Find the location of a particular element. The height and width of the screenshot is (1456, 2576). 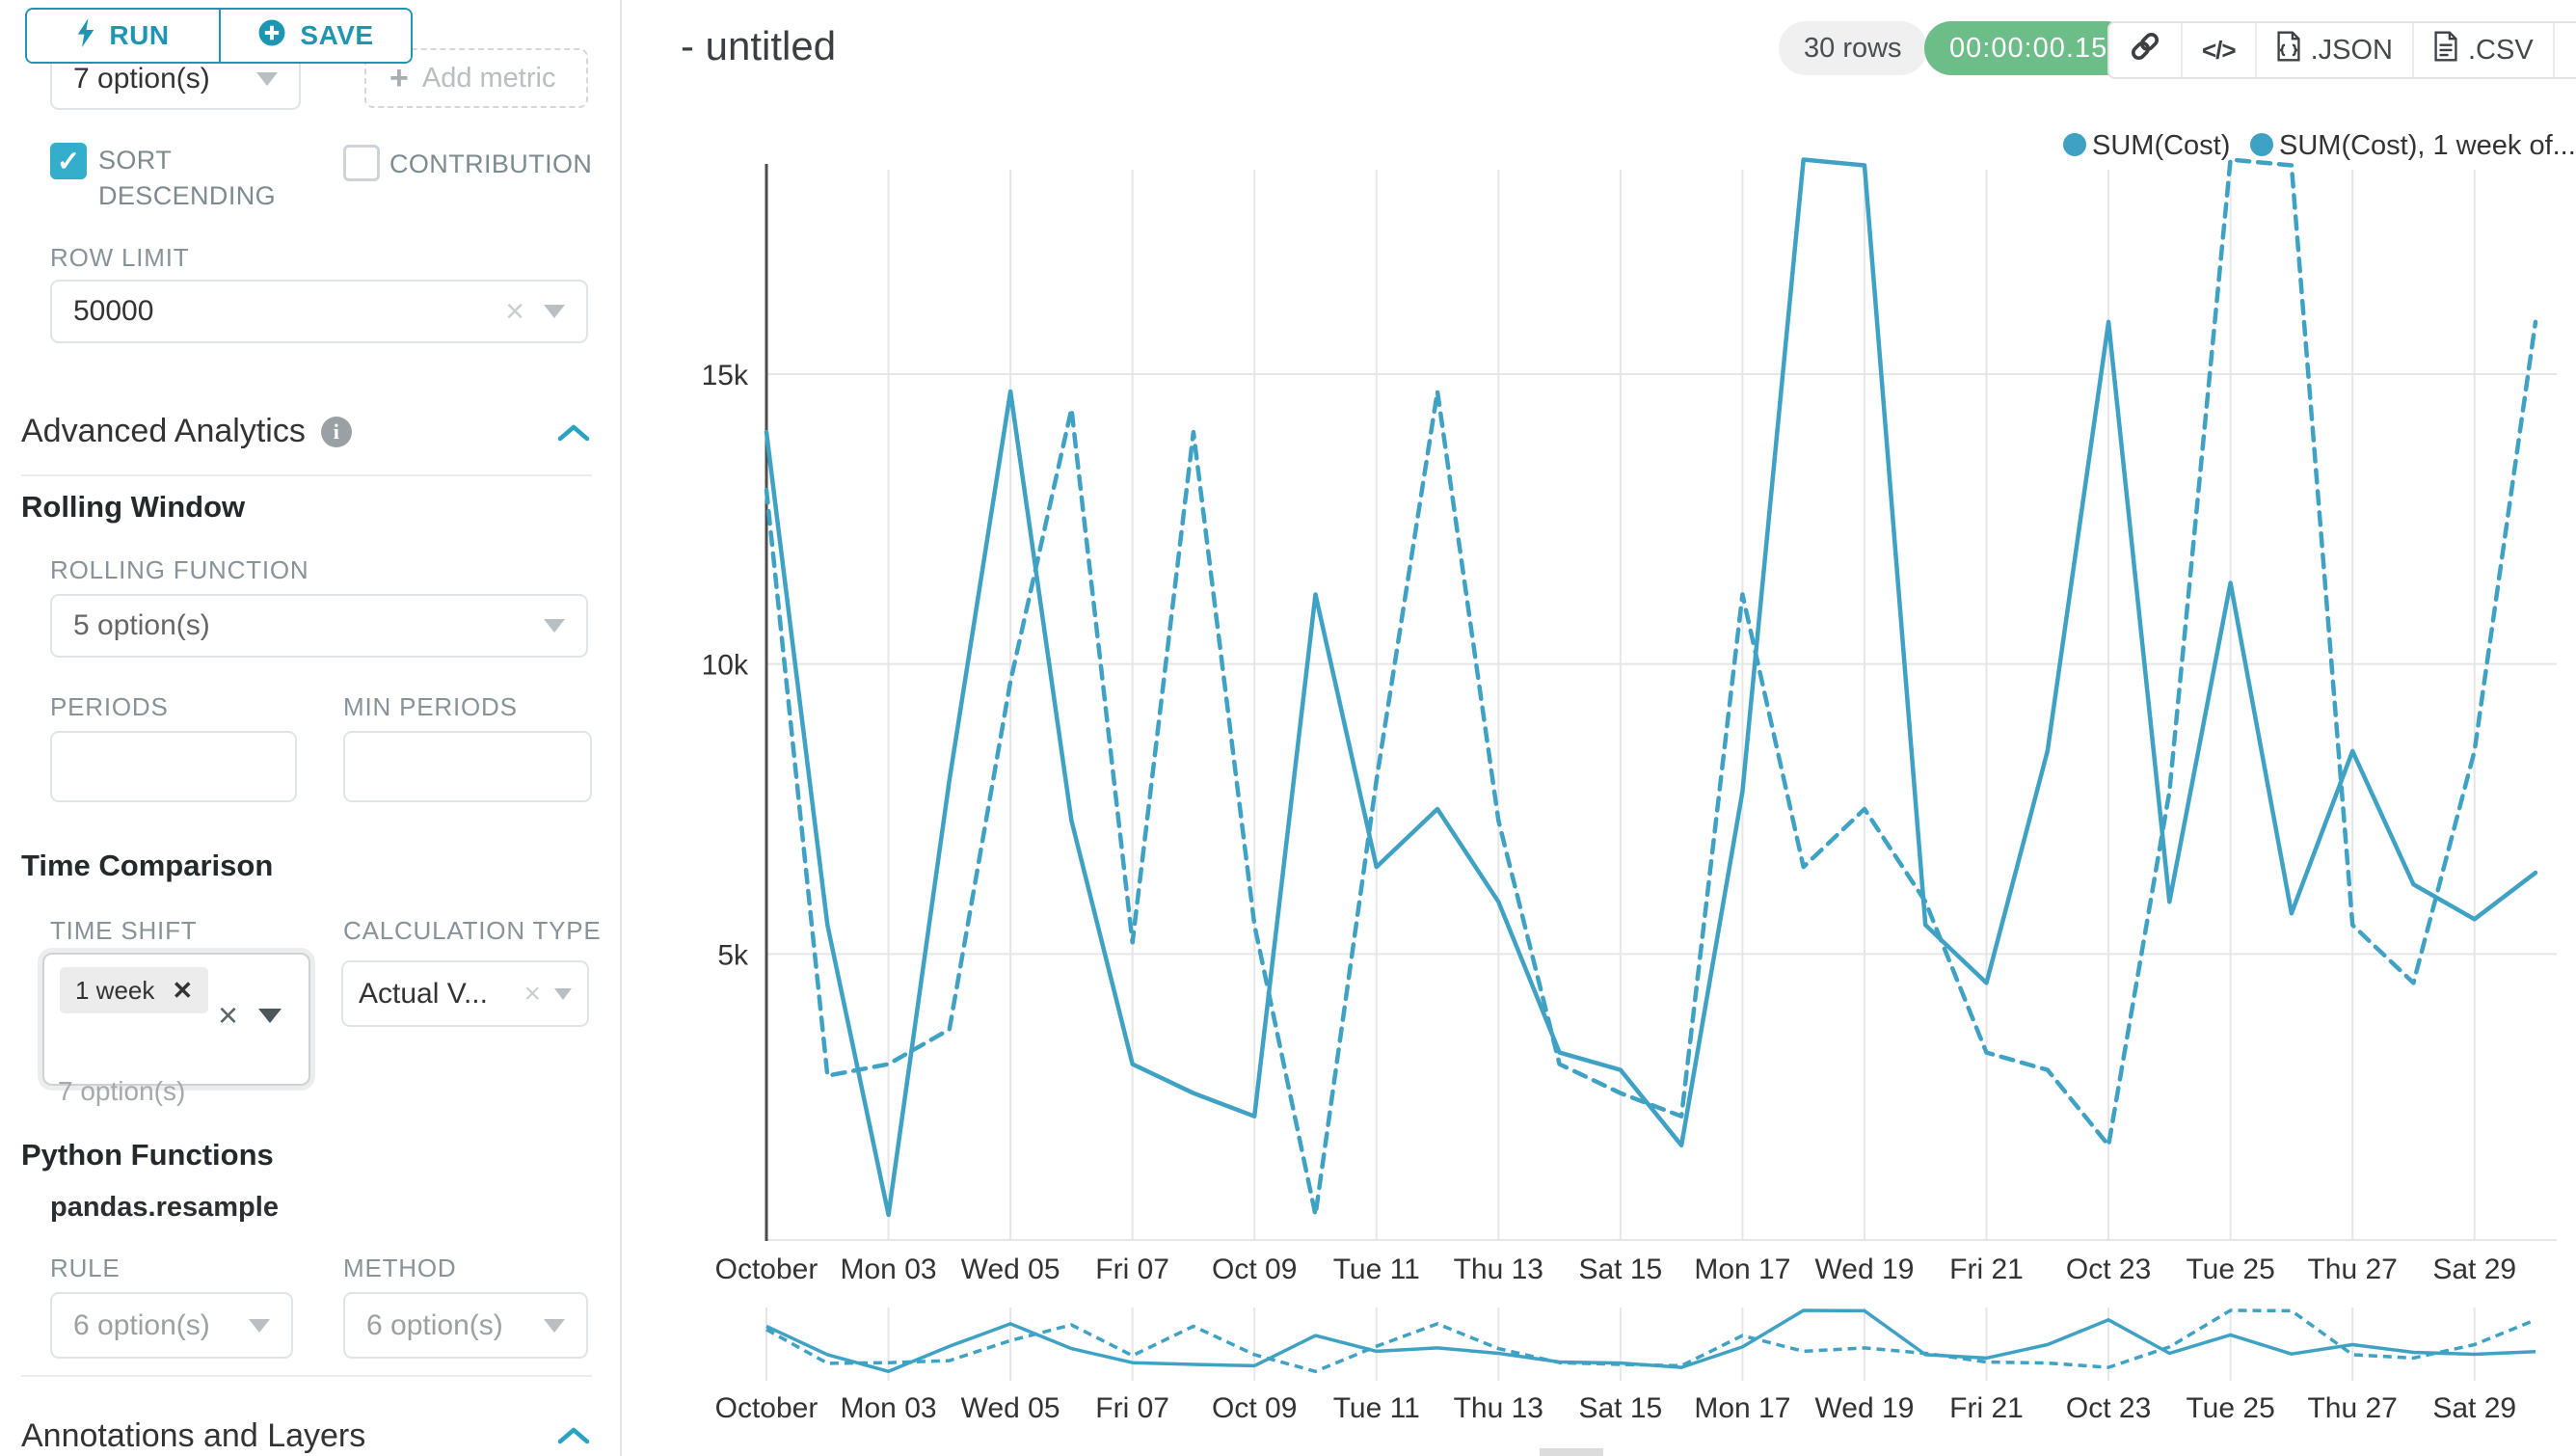

svg-text: Mon 17 is located at coordinates (1742, 1408).